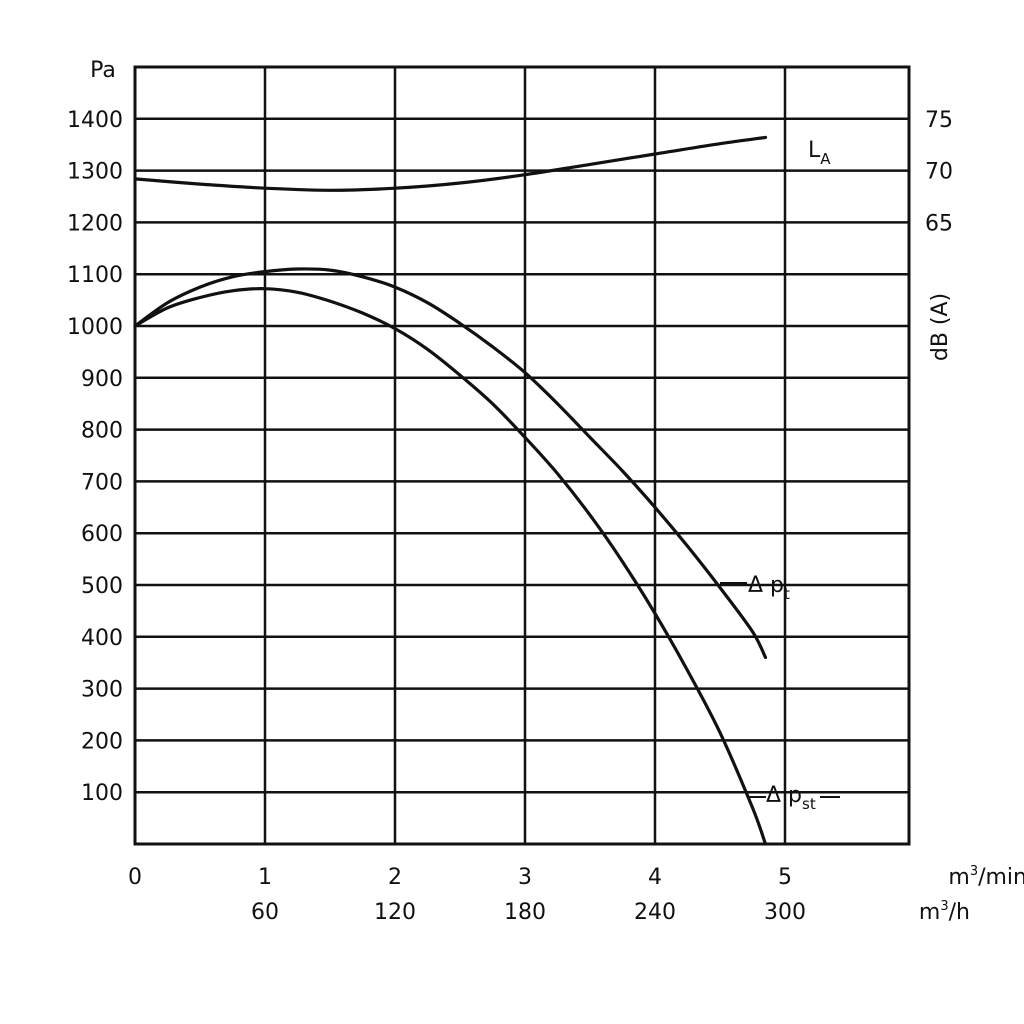  I want to click on series-label-main: L, so click(814, 150).